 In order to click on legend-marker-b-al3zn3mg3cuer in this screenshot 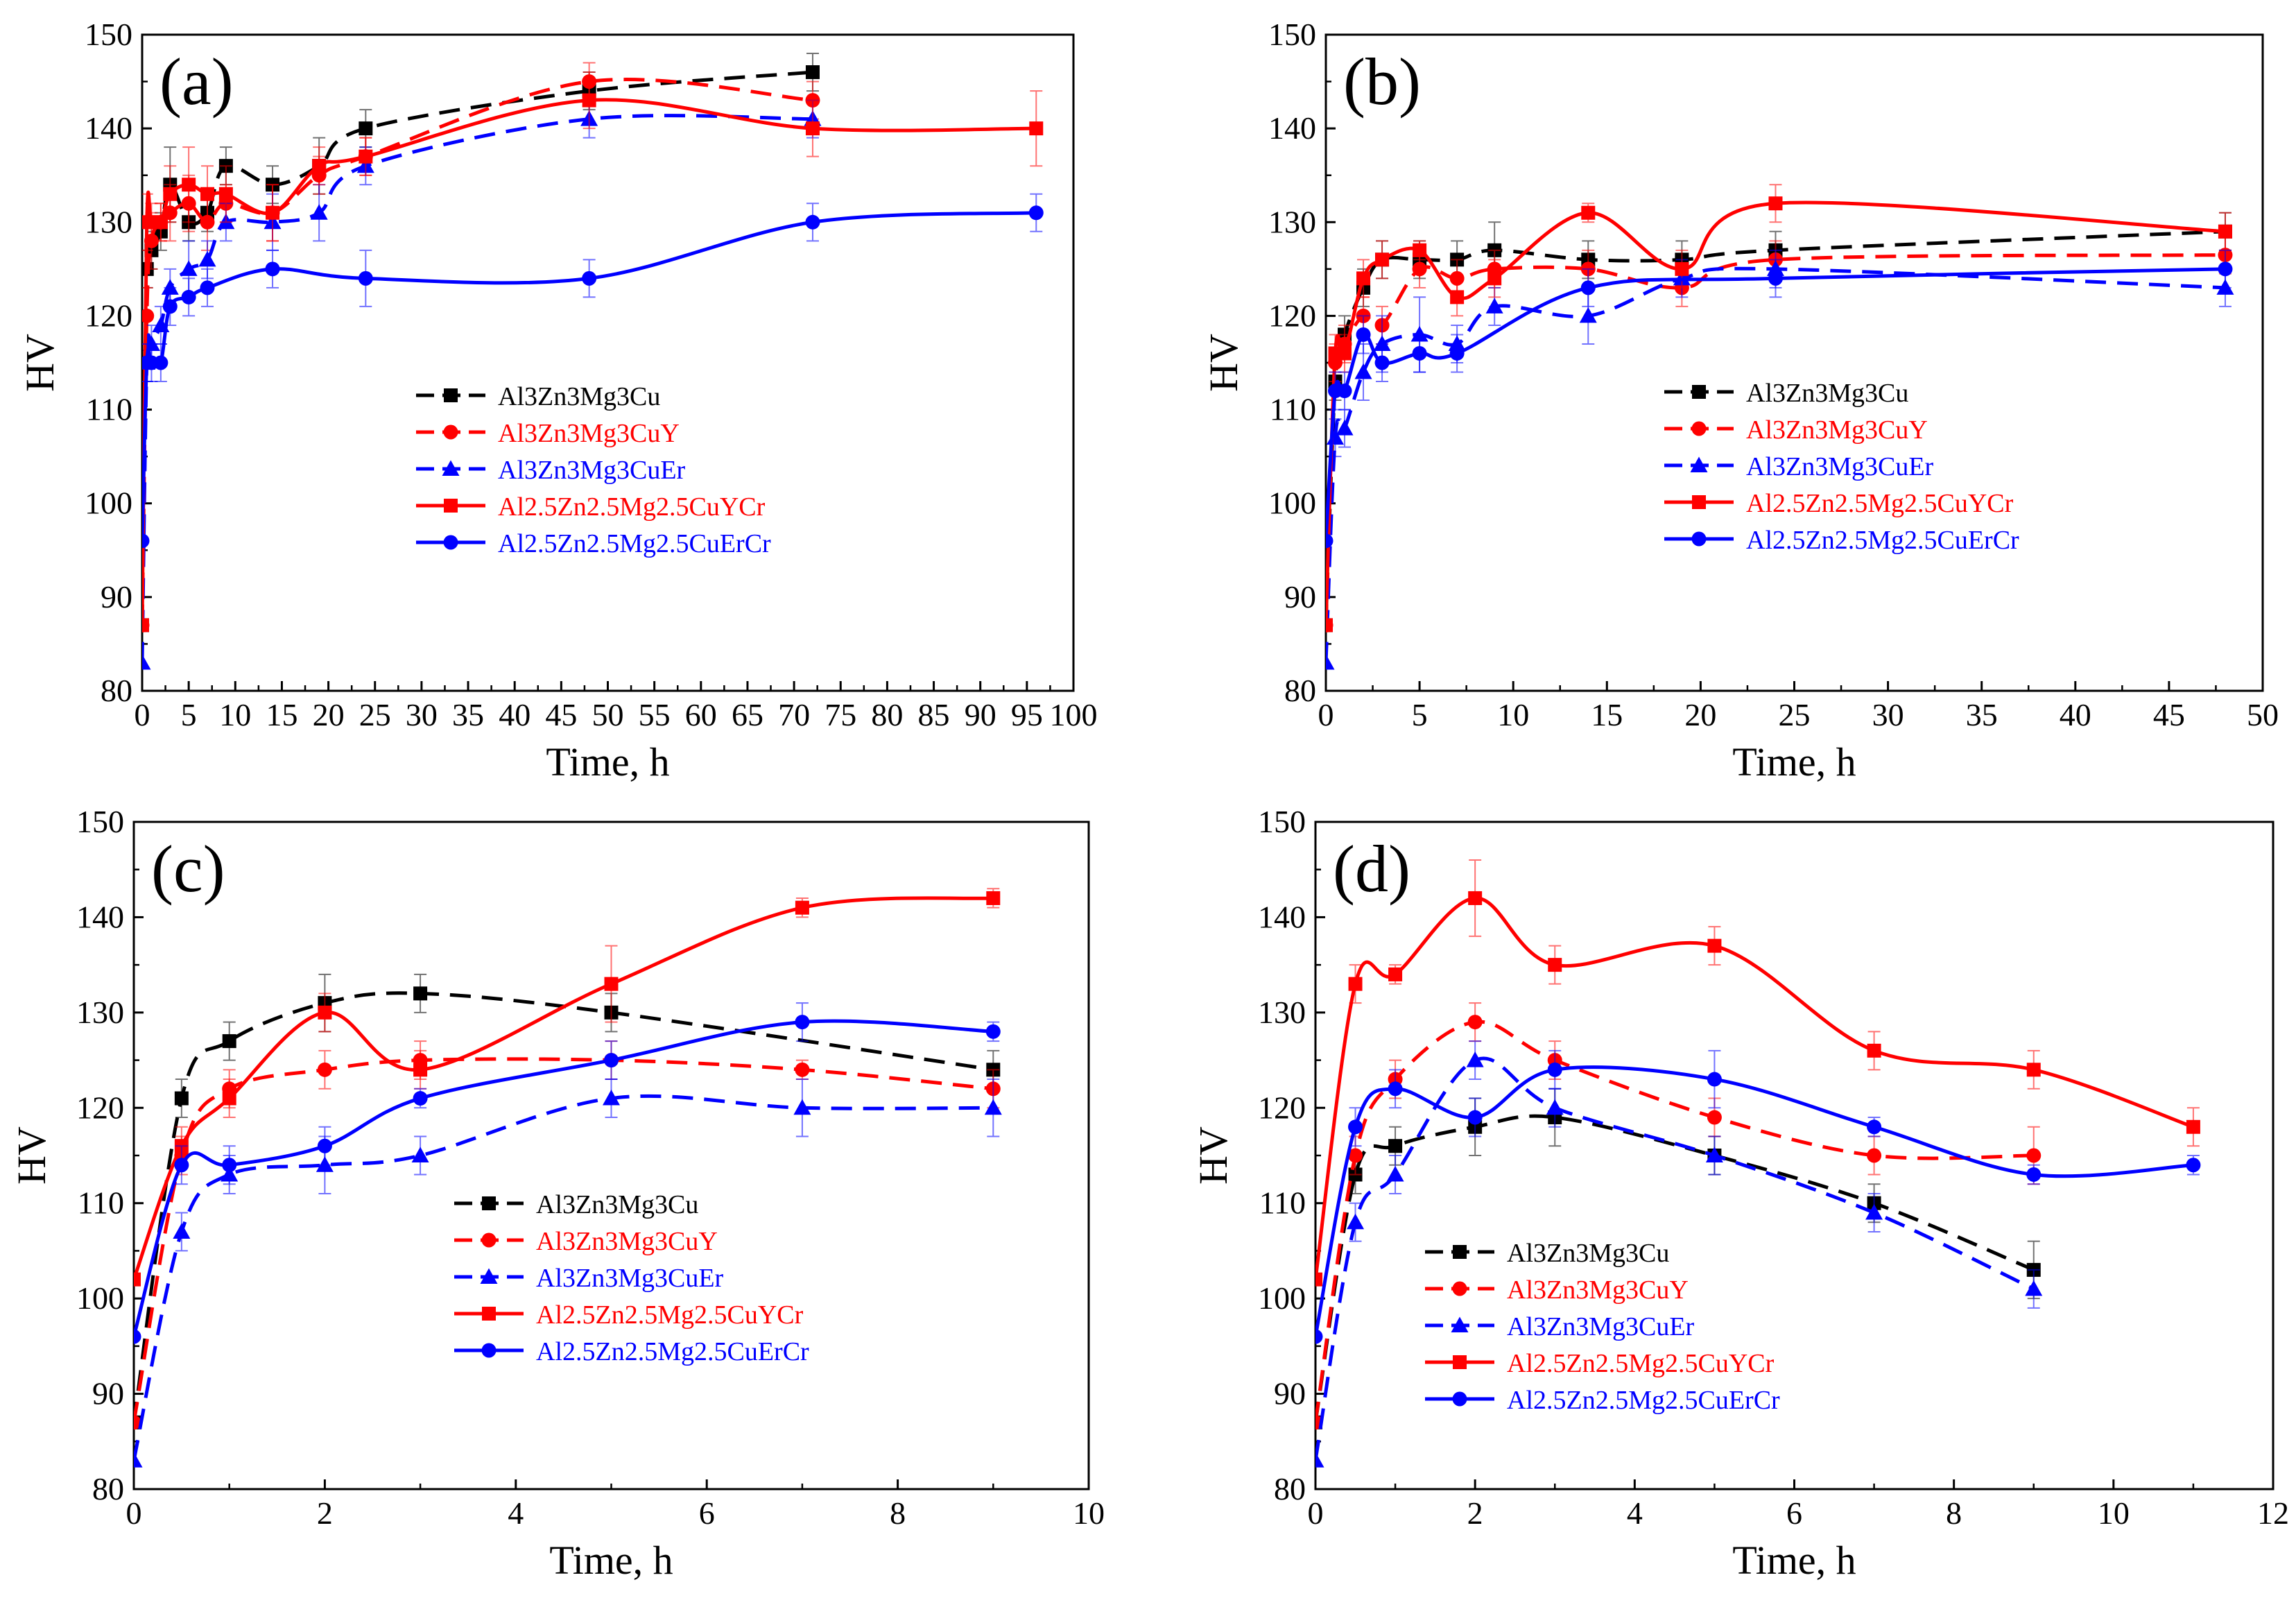, I will do `click(1699, 464)`.